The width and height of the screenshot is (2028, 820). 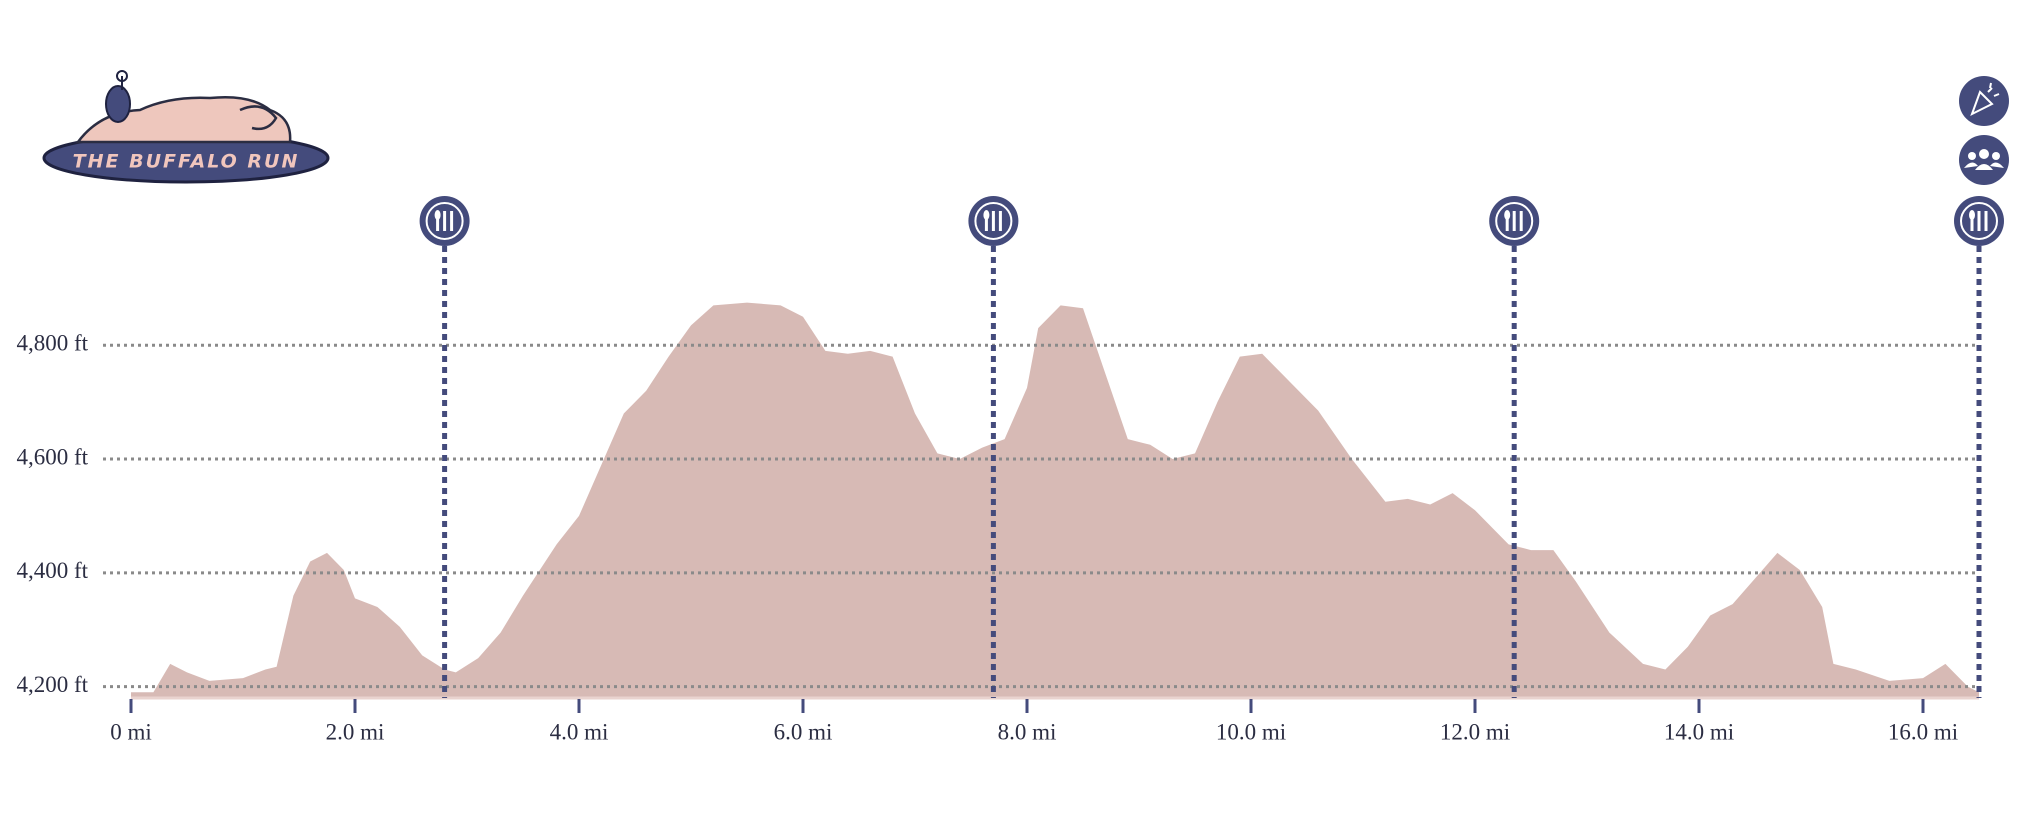 What do you see at coordinates (1475, 731) in the screenshot?
I see `x-tick-label: 12.0 mi` at bounding box center [1475, 731].